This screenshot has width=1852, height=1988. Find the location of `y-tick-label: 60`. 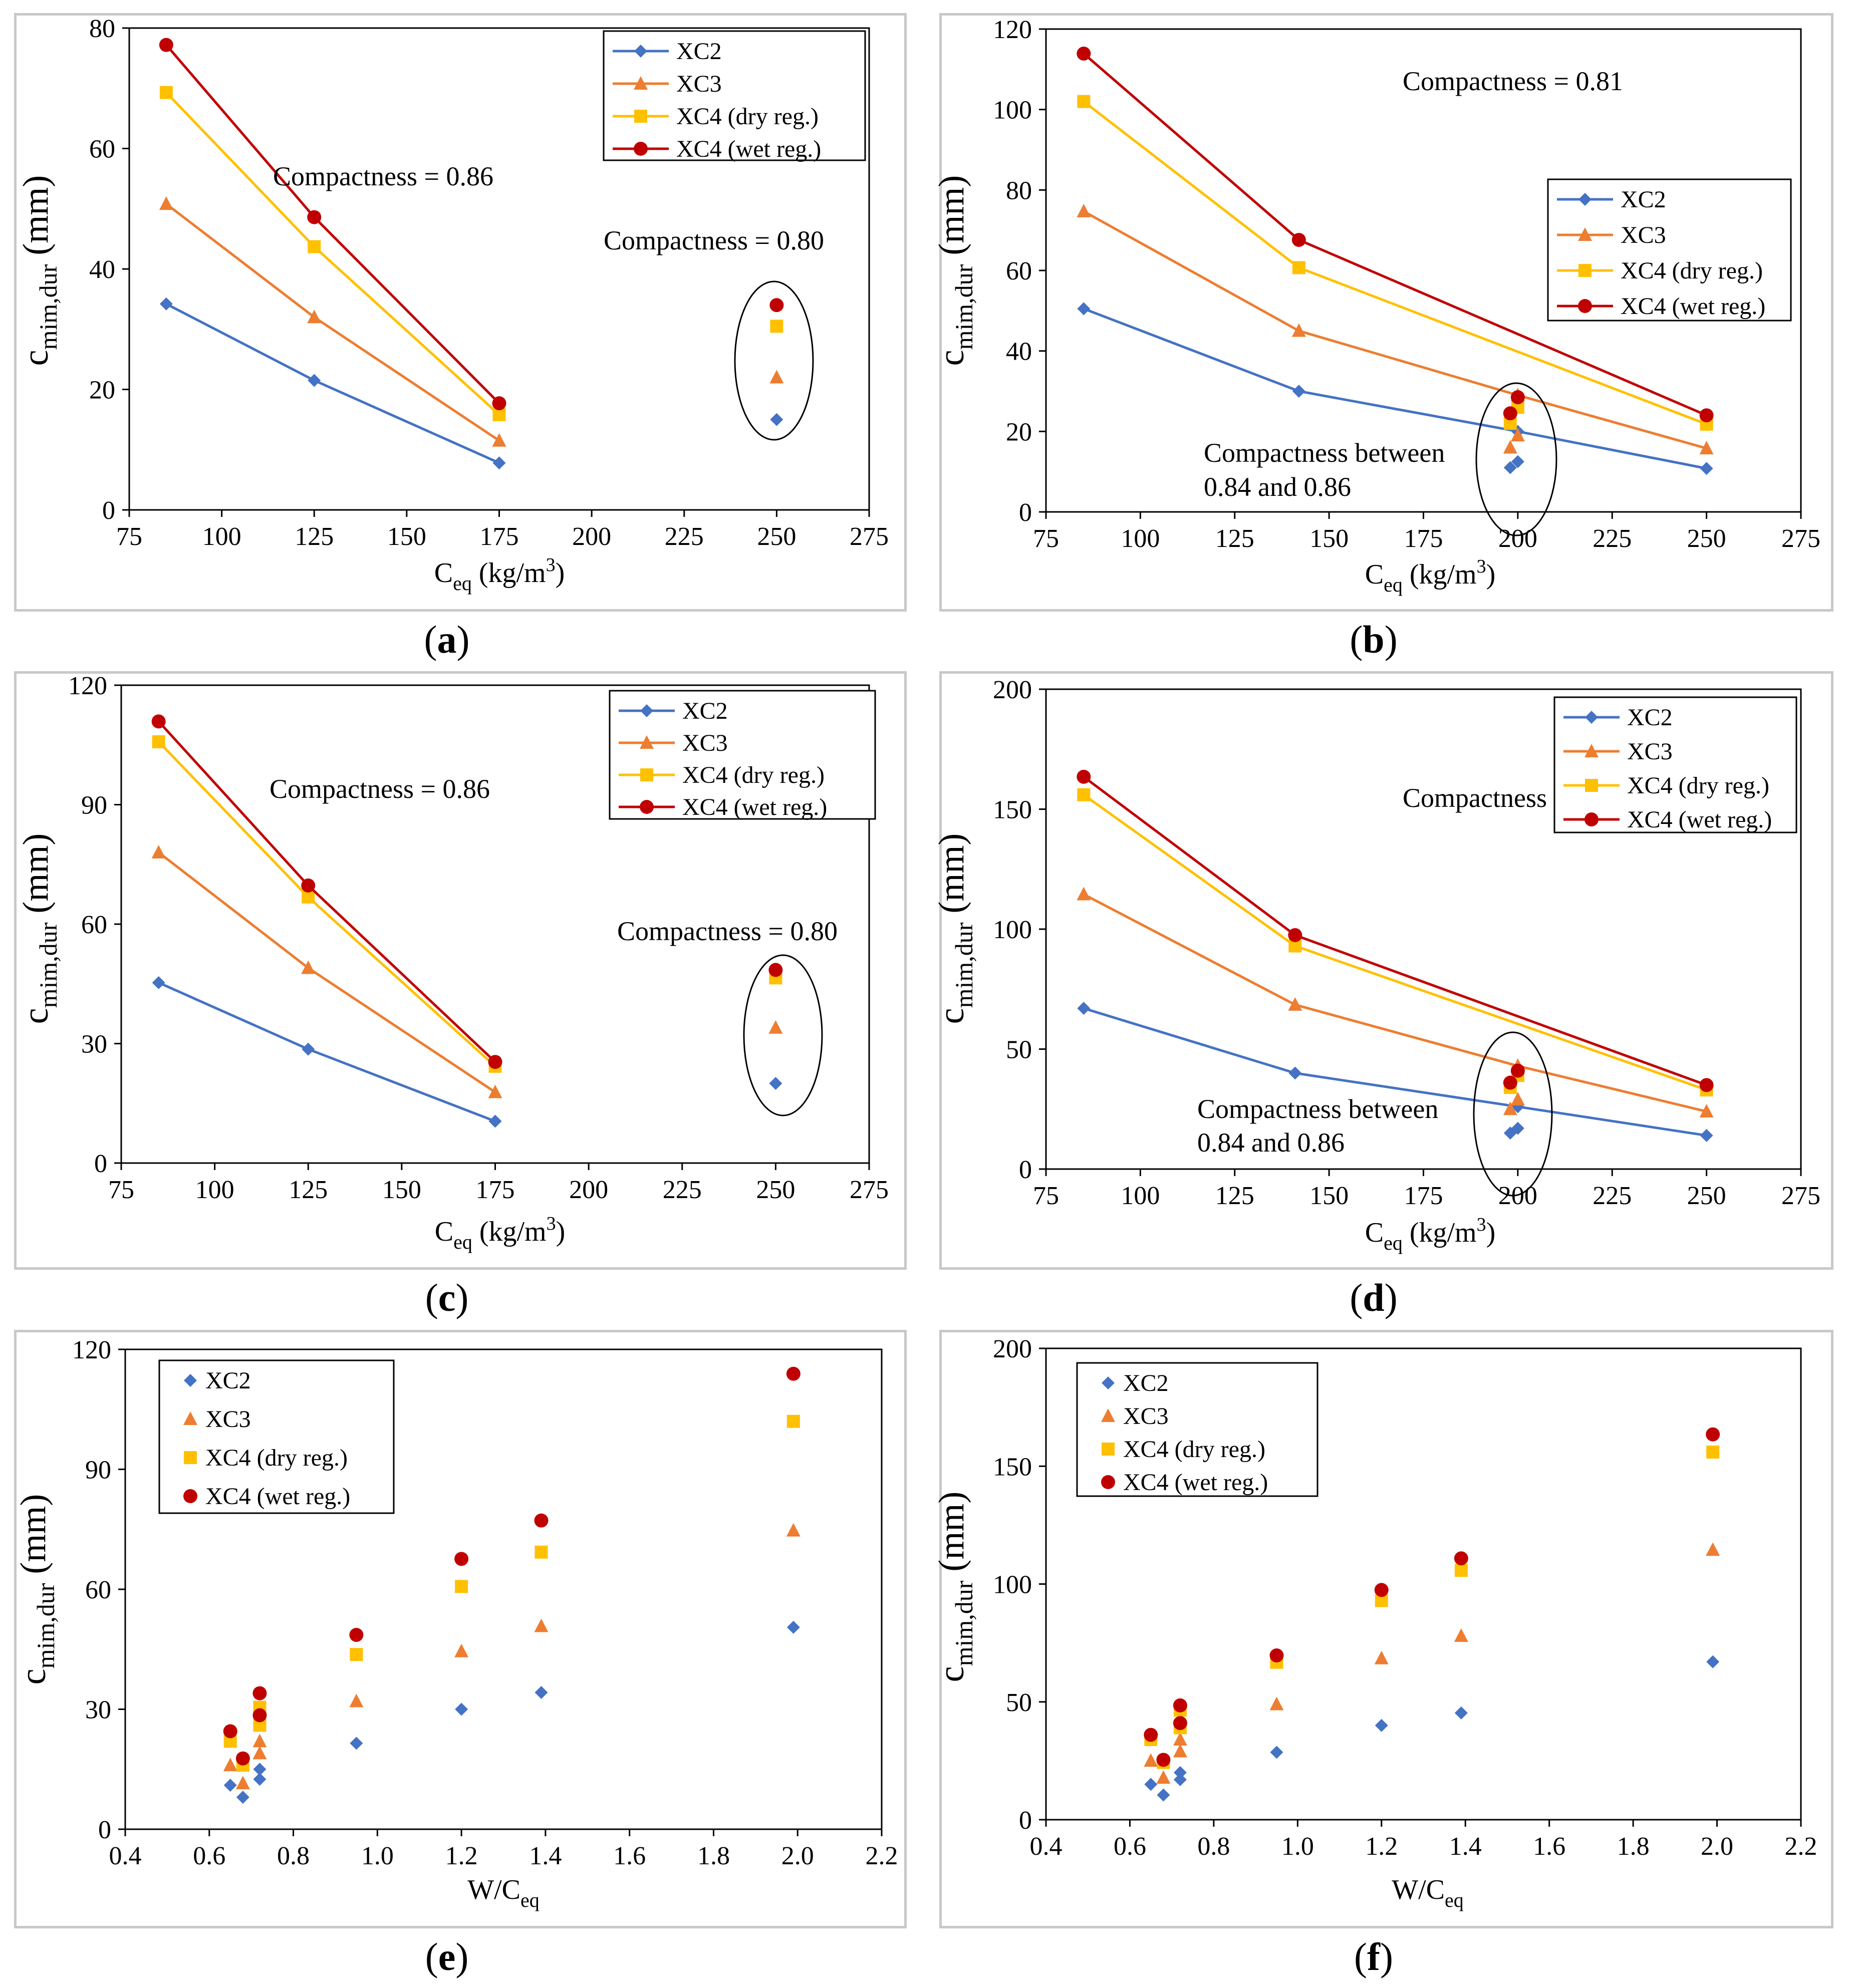

y-tick-label: 60 is located at coordinates (1019, 271).